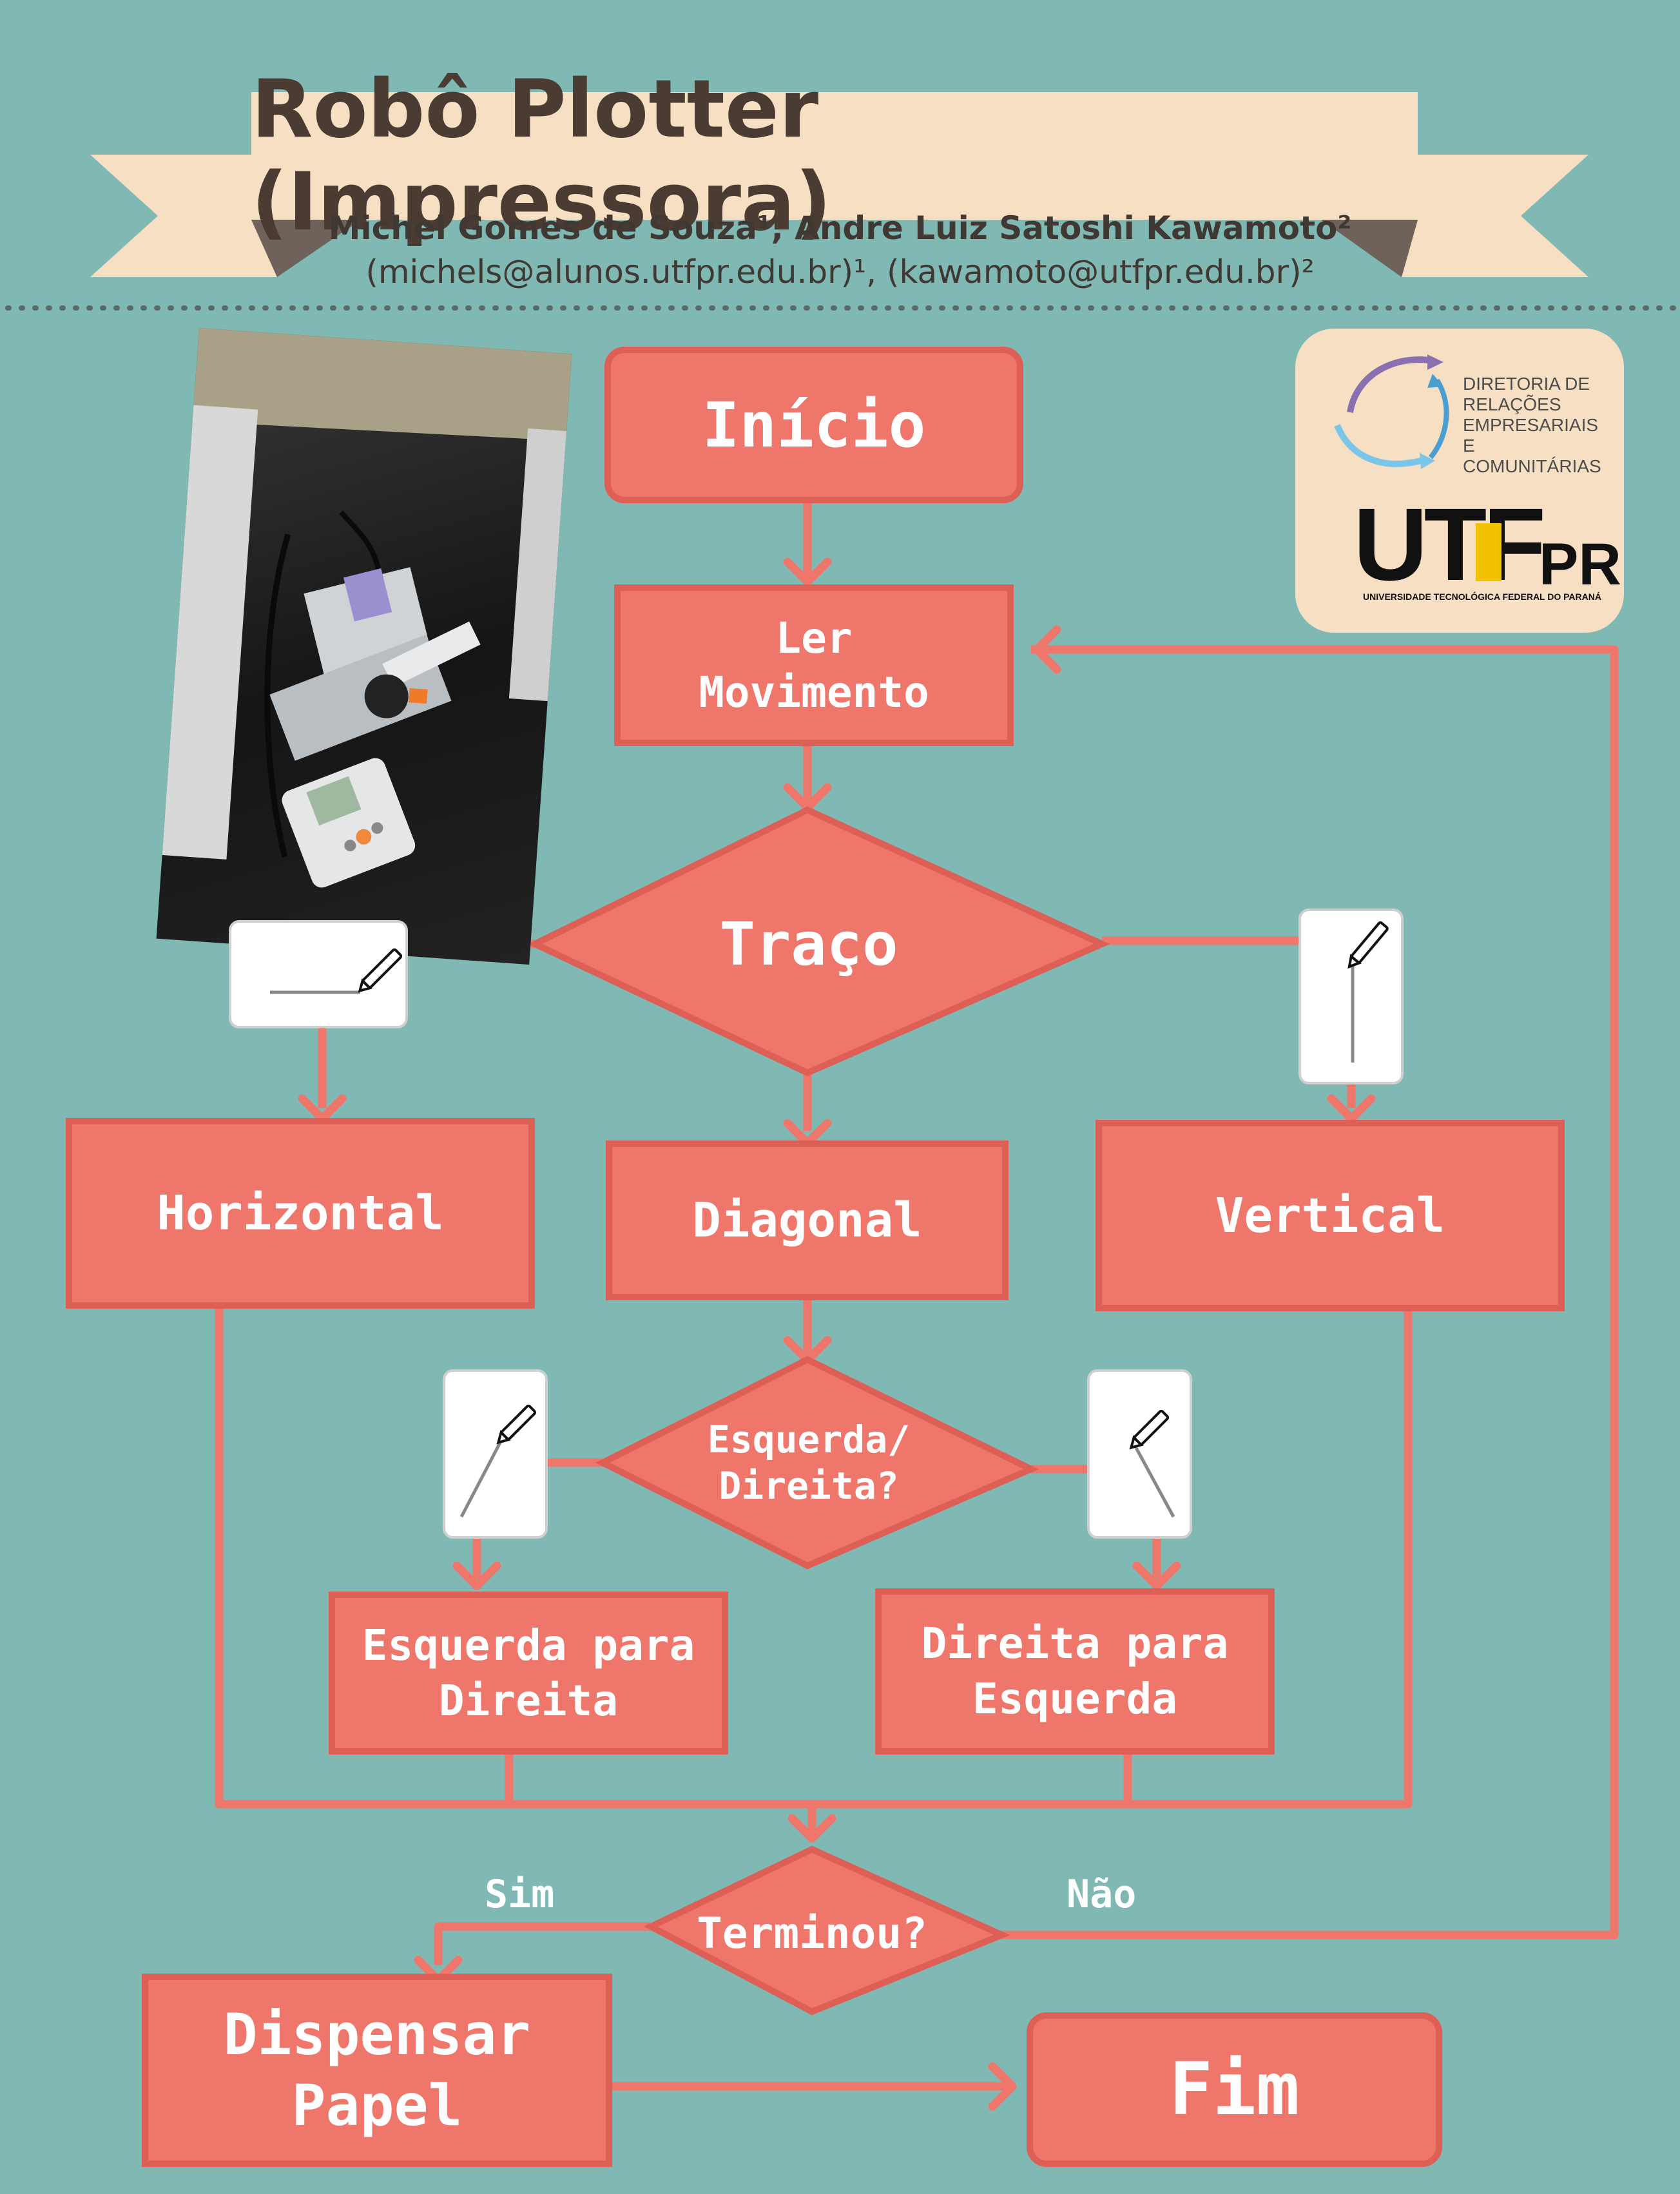 The width and height of the screenshot is (1680, 2194). I want to click on arrowhead-vertical, so click(1352, 1108).